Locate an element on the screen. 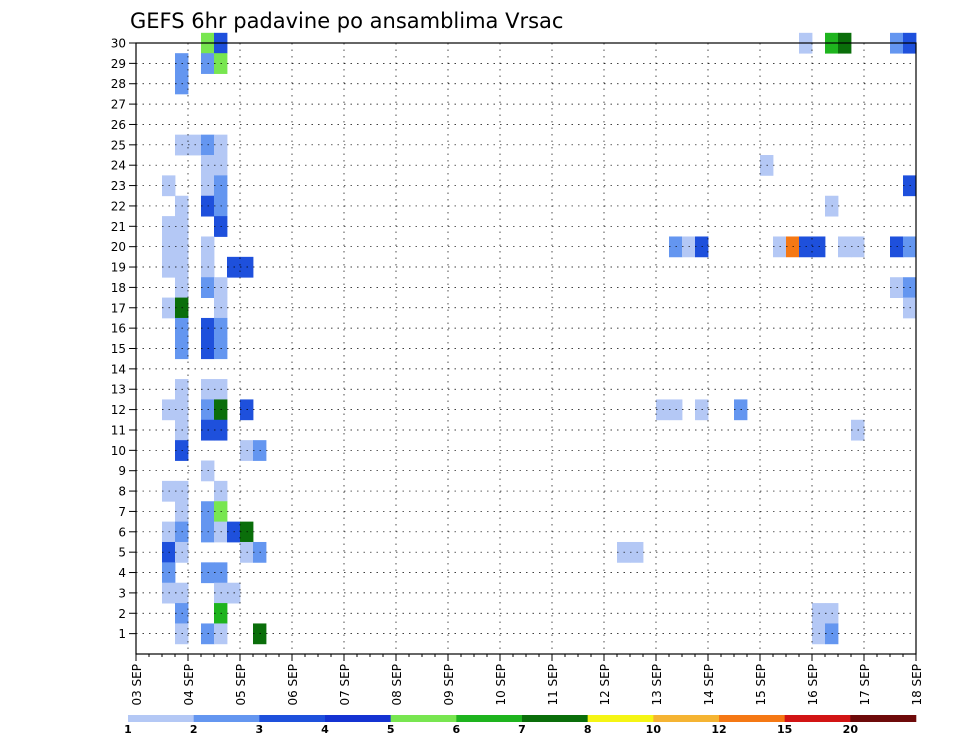  x-tick-label: 11 SEP is located at coordinates (553, 685).